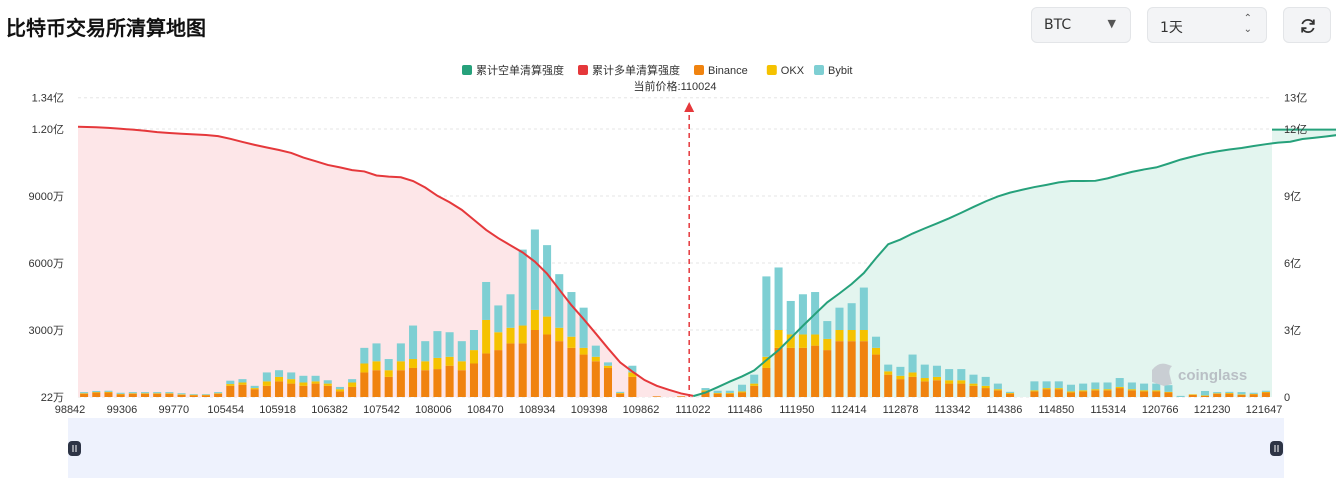 This screenshot has height=490, width=1336. What do you see at coordinates (692, 410) in the screenshot?
I see `x-tick-label: 111022` at bounding box center [692, 410].